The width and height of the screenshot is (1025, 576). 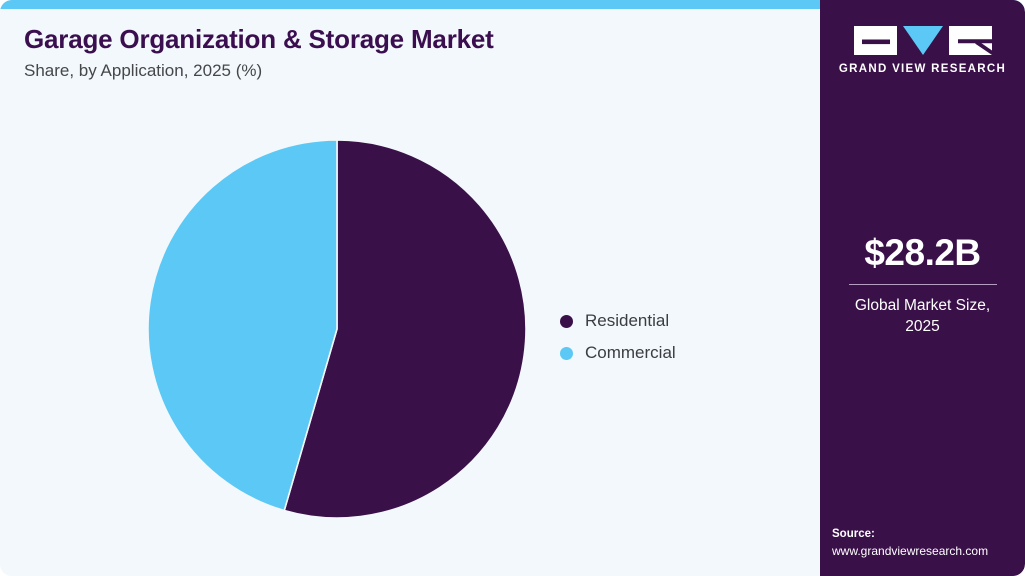 I want to click on source-label: Source:, so click(x=853, y=533).